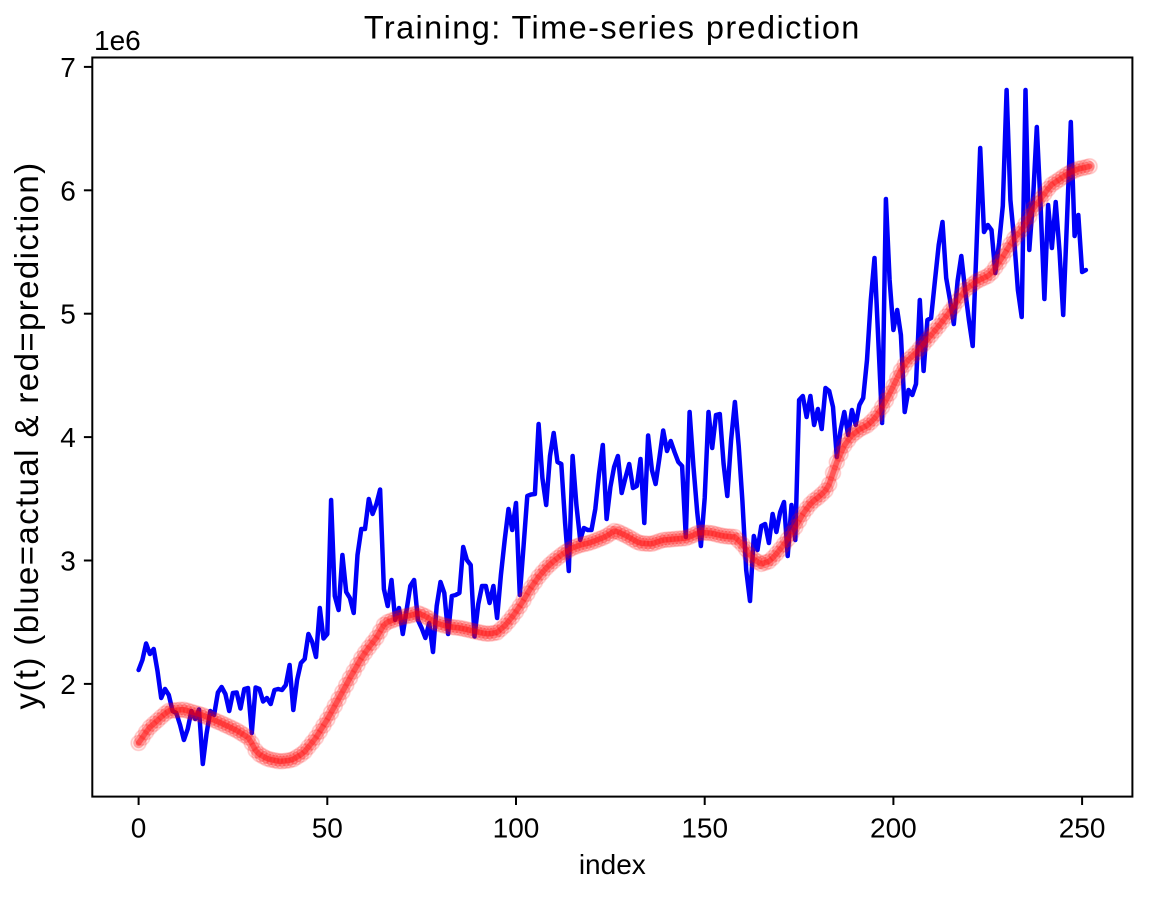 The height and width of the screenshot is (898, 1152). Describe the element at coordinates (516, 828) in the screenshot. I see `svg-text: 100` at that location.